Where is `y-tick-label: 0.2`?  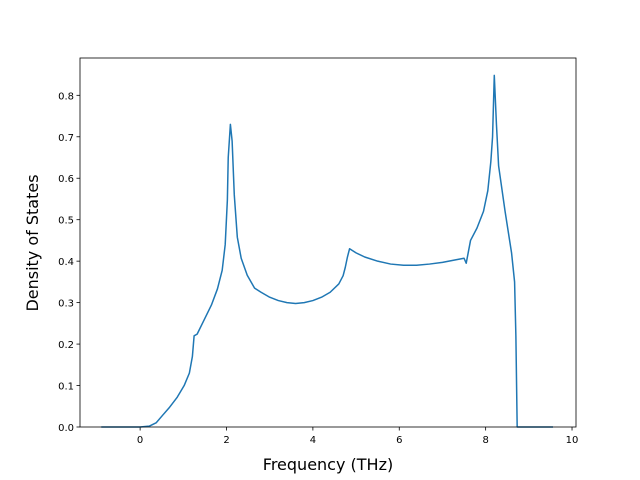 y-tick-label: 0.2 is located at coordinates (66, 345).